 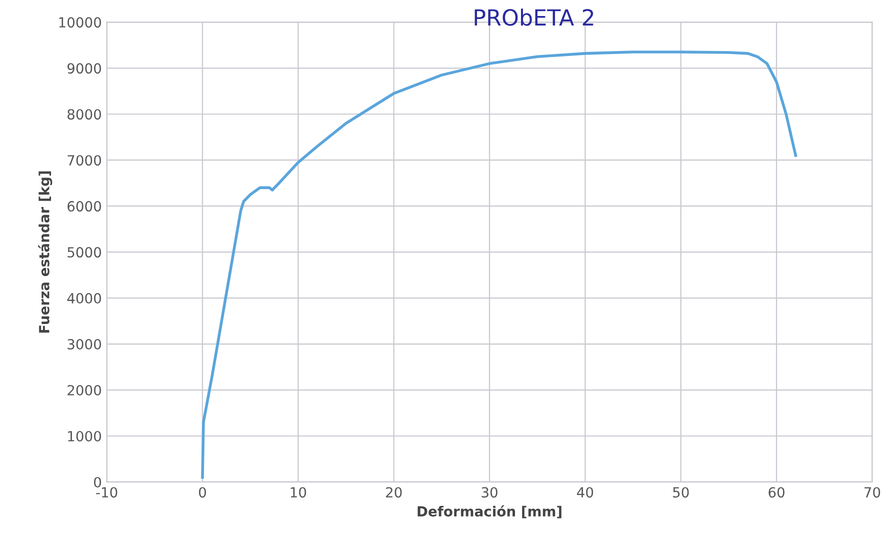 What do you see at coordinates (85, 114) in the screenshot?
I see `y-tick-label: 8000` at bounding box center [85, 114].